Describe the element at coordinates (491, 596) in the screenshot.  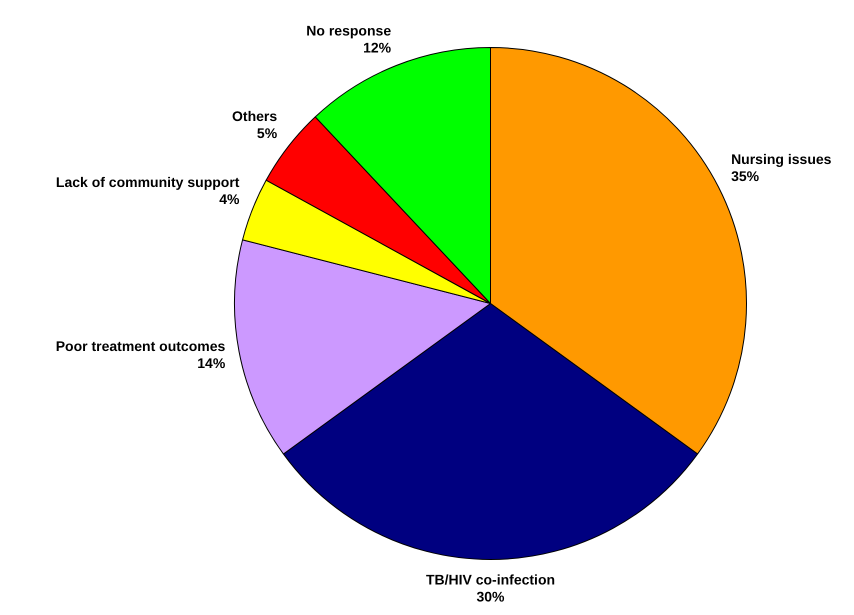
I see `data-label: 30%` at that location.